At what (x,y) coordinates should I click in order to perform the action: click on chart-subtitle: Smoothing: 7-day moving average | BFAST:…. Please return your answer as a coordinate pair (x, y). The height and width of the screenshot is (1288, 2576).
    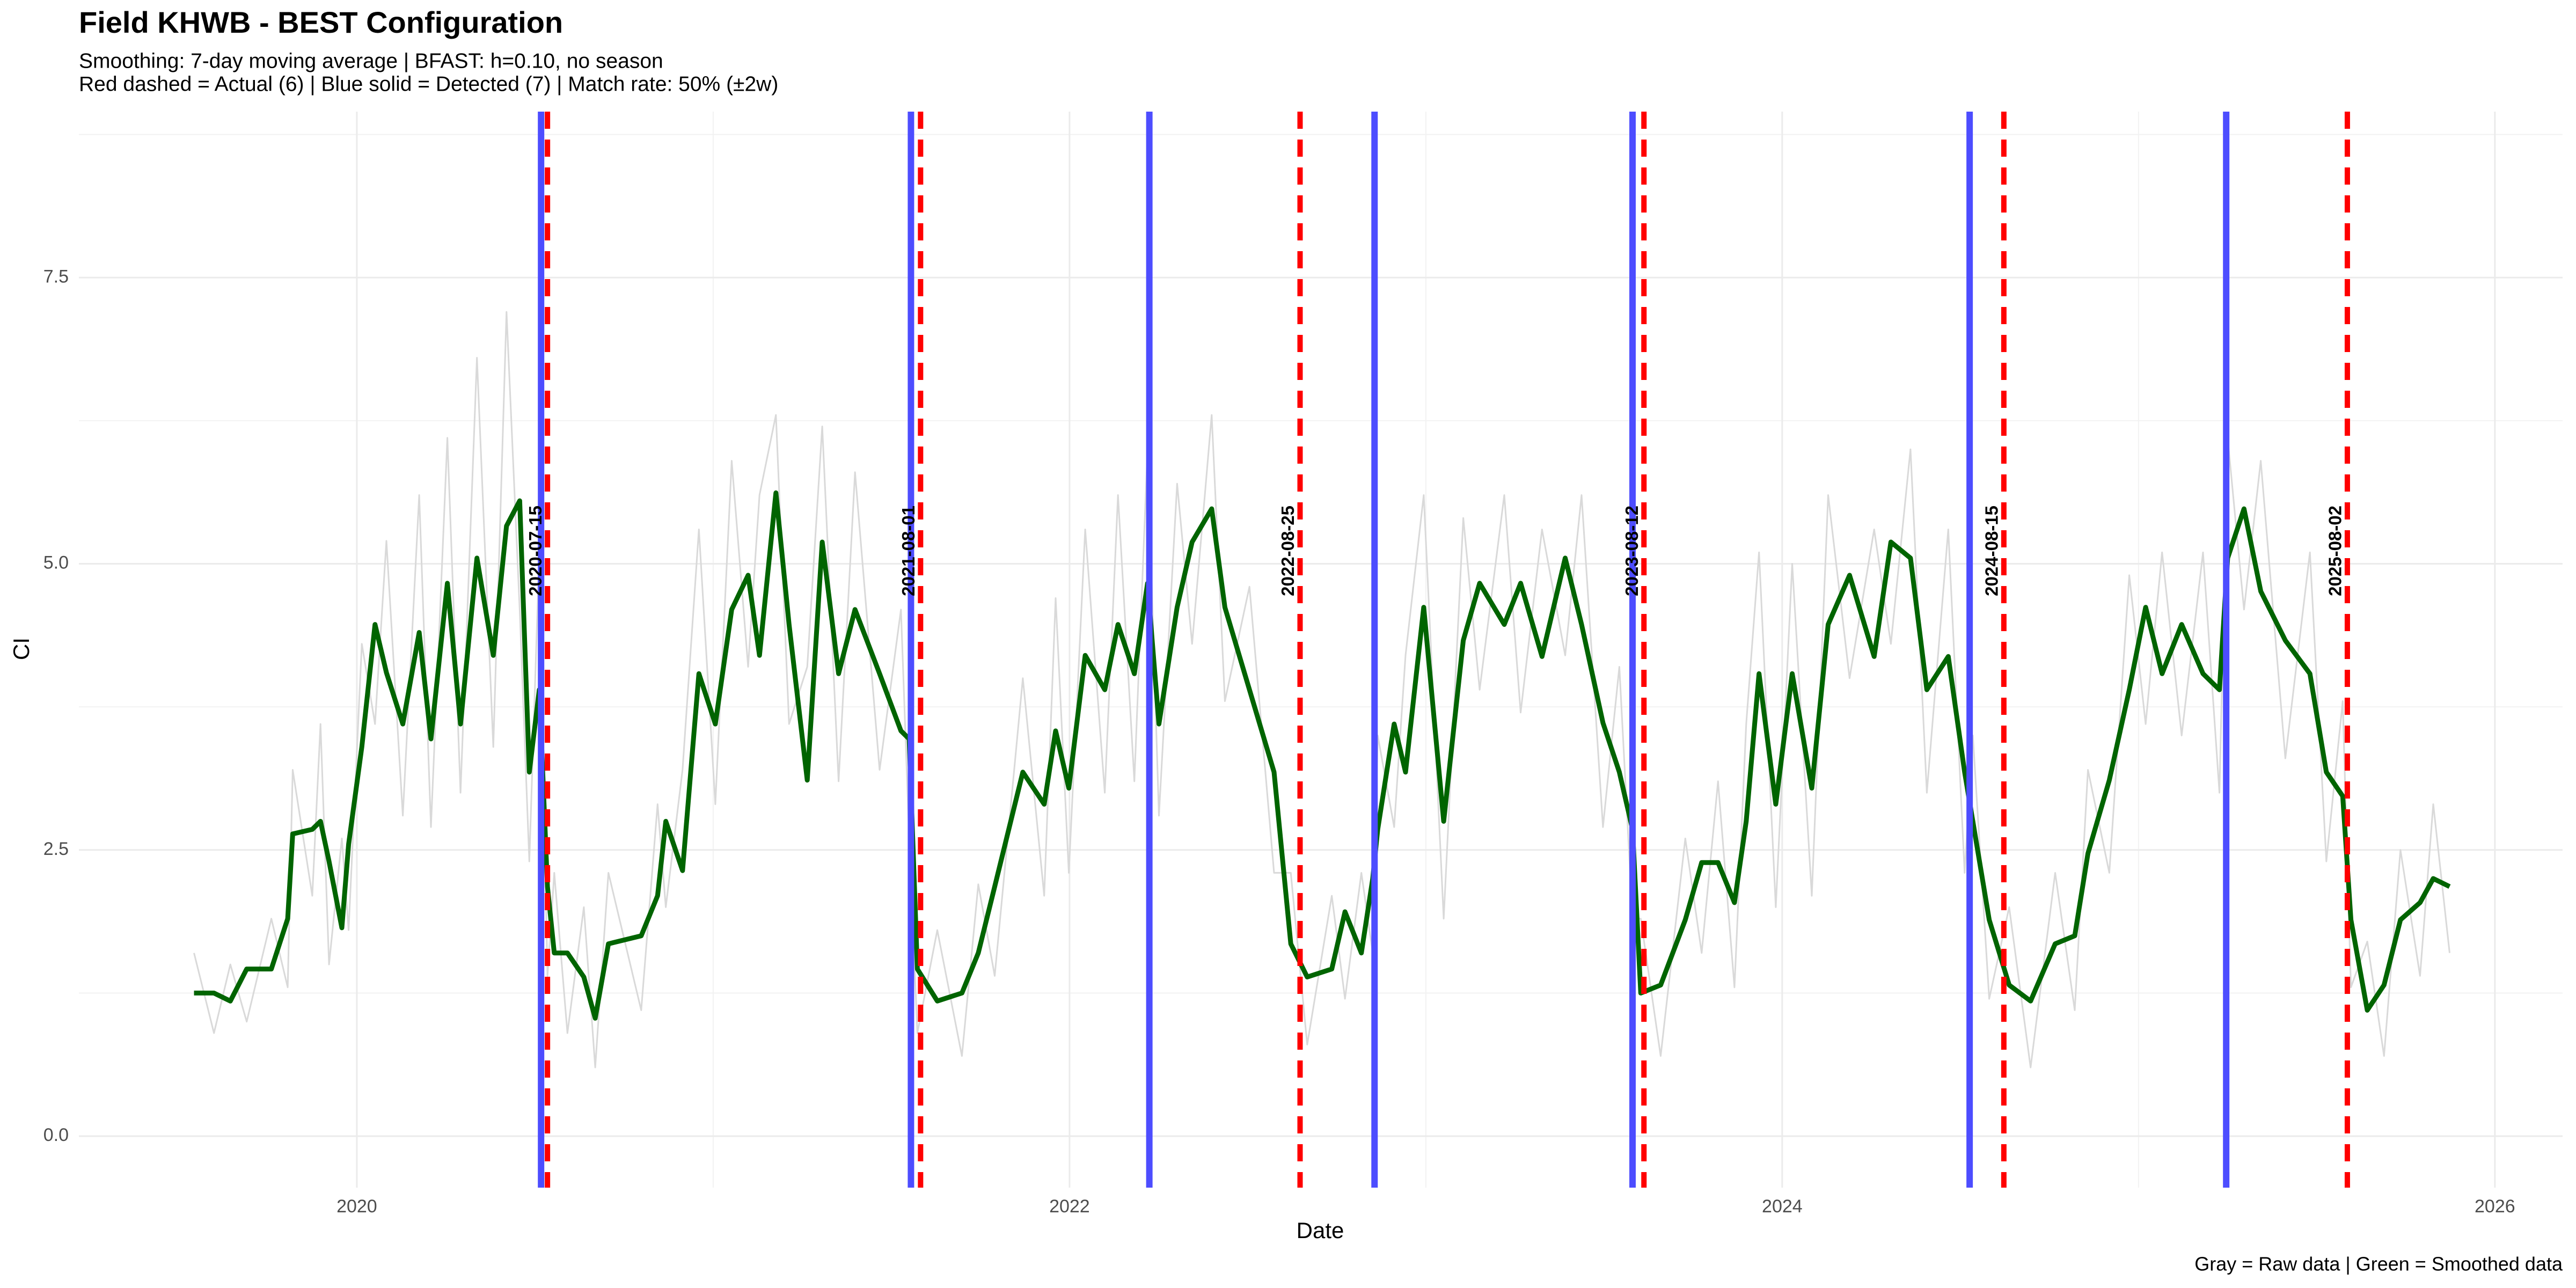
    Looking at the image, I should click on (371, 60).